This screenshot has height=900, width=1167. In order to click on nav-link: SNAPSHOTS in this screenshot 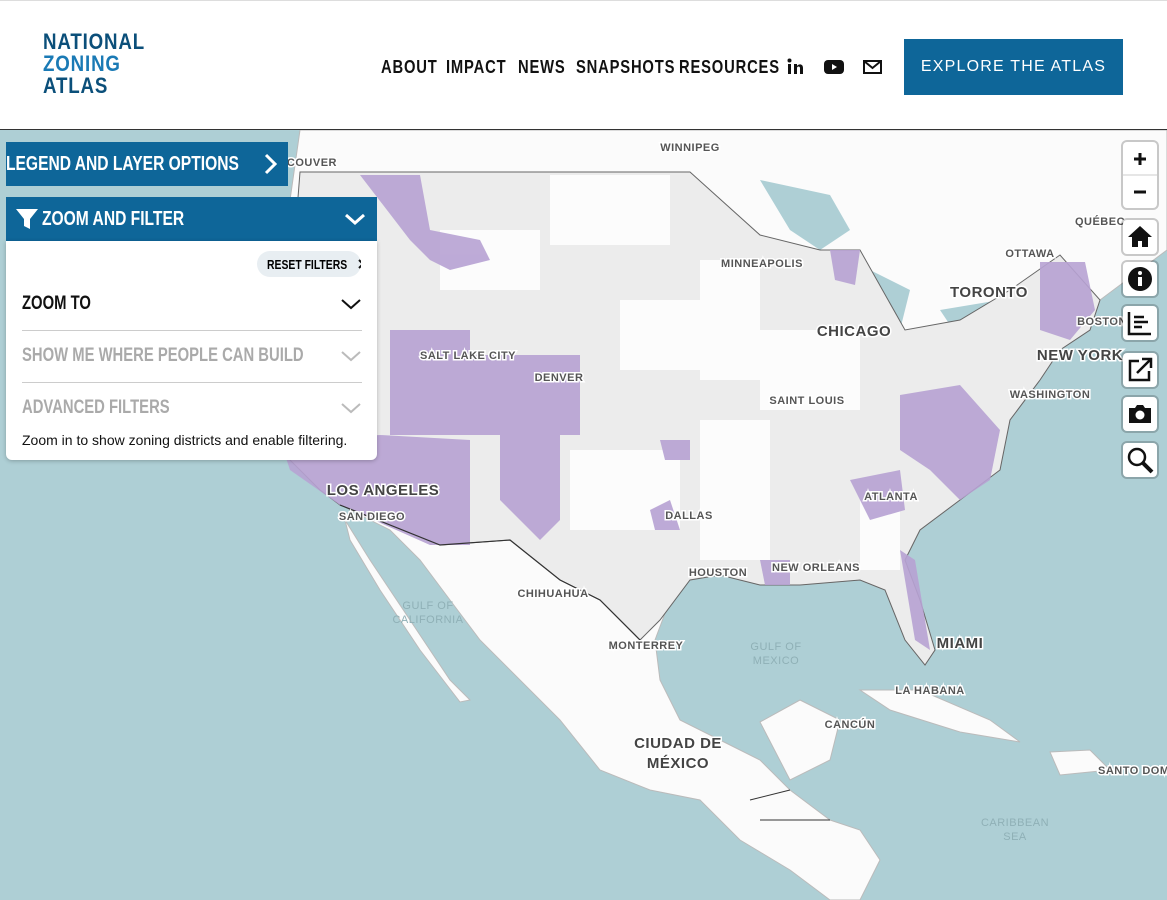, I will do `click(626, 67)`.